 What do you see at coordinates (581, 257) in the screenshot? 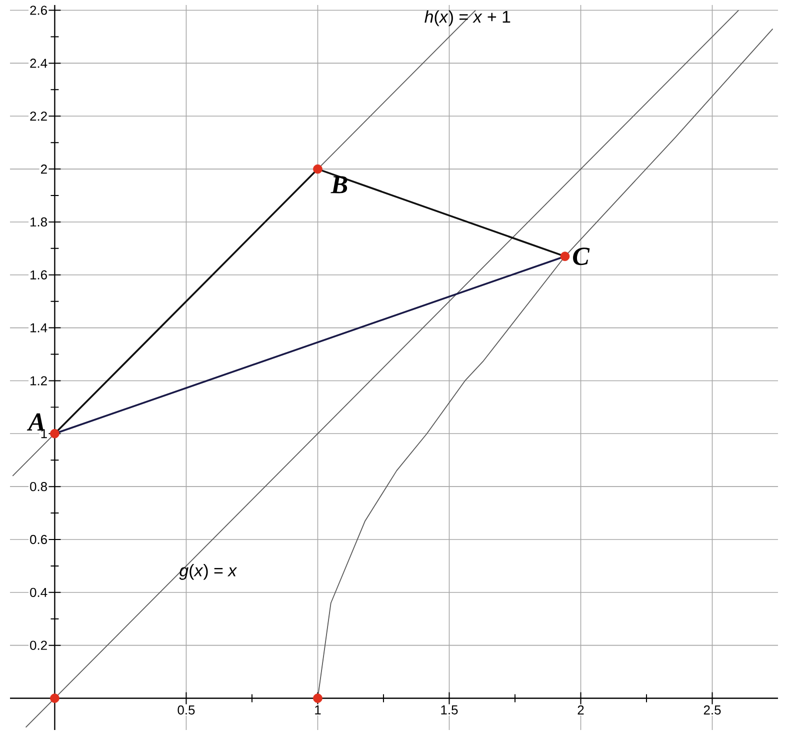
I see `annotation: C` at bounding box center [581, 257].